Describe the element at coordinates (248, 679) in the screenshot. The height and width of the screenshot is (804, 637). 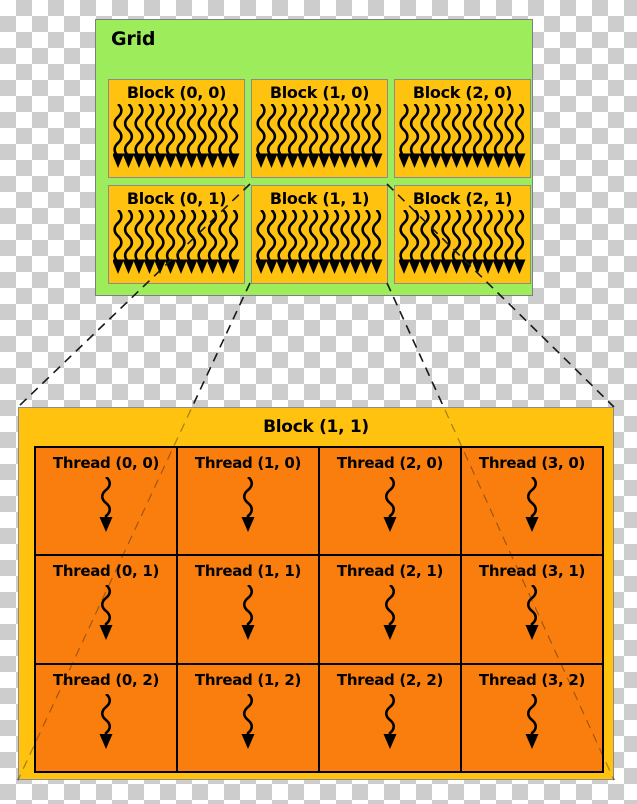
I see `thread-label: Thread (1, 2)` at that location.